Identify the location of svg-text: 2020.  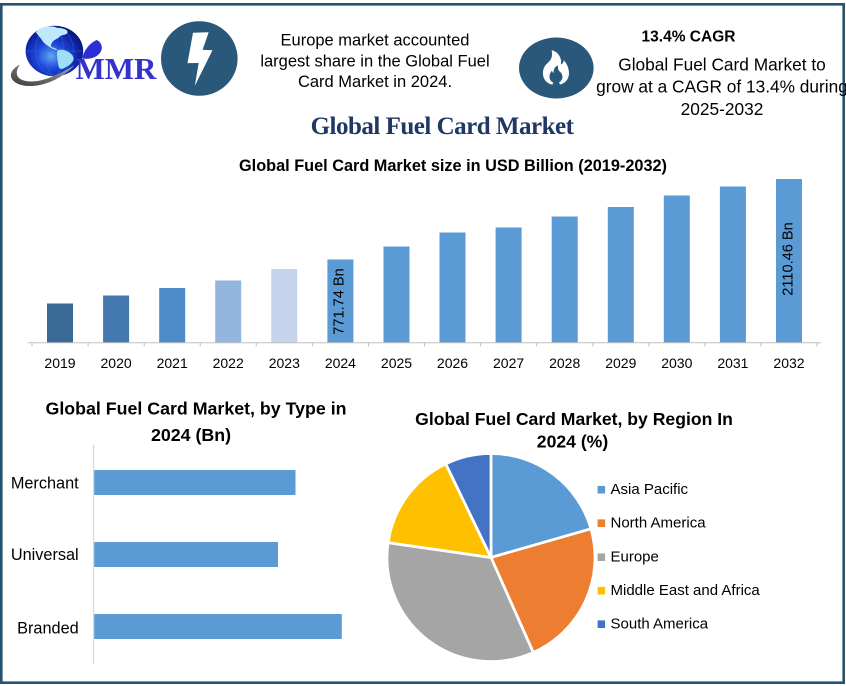
(116, 363).